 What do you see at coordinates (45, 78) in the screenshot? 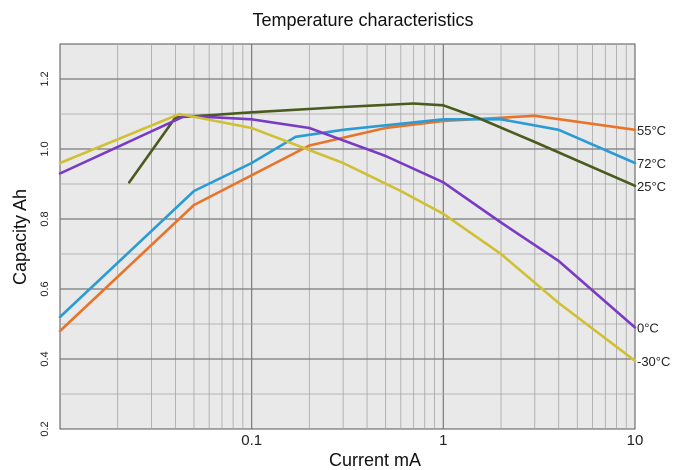
I see `y-tick-label: 1.2` at bounding box center [45, 78].